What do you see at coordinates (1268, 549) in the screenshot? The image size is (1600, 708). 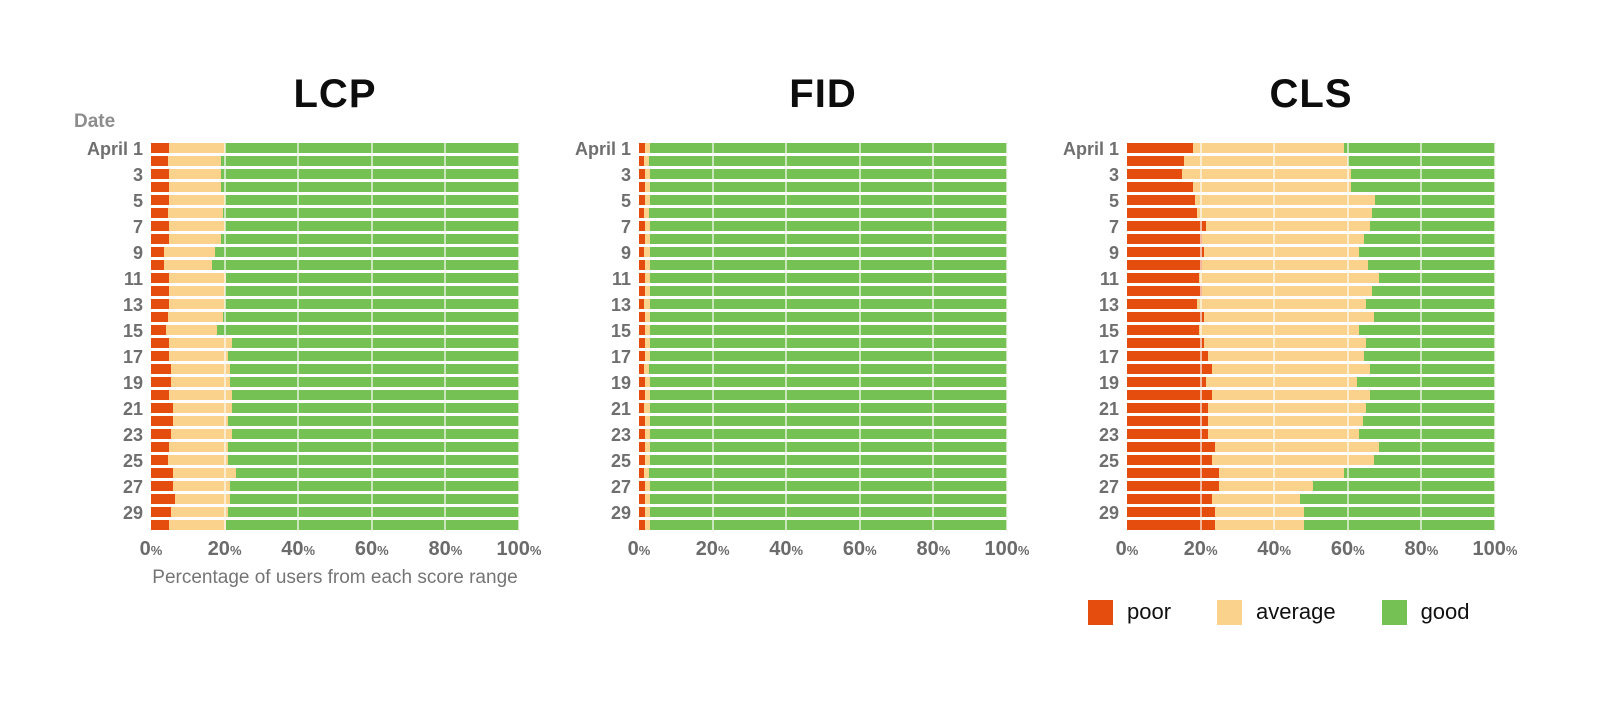 I see `x-tick-number: 40` at bounding box center [1268, 549].